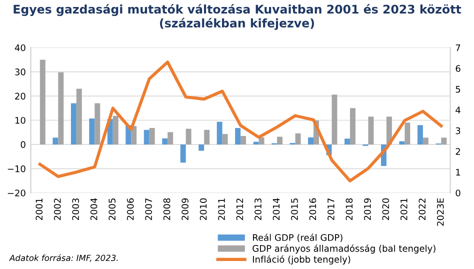 The image size is (474, 269). What do you see at coordinates (94, 209) in the screenshot?
I see `x-tick-label: 2004` at bounding box center [94, 209].